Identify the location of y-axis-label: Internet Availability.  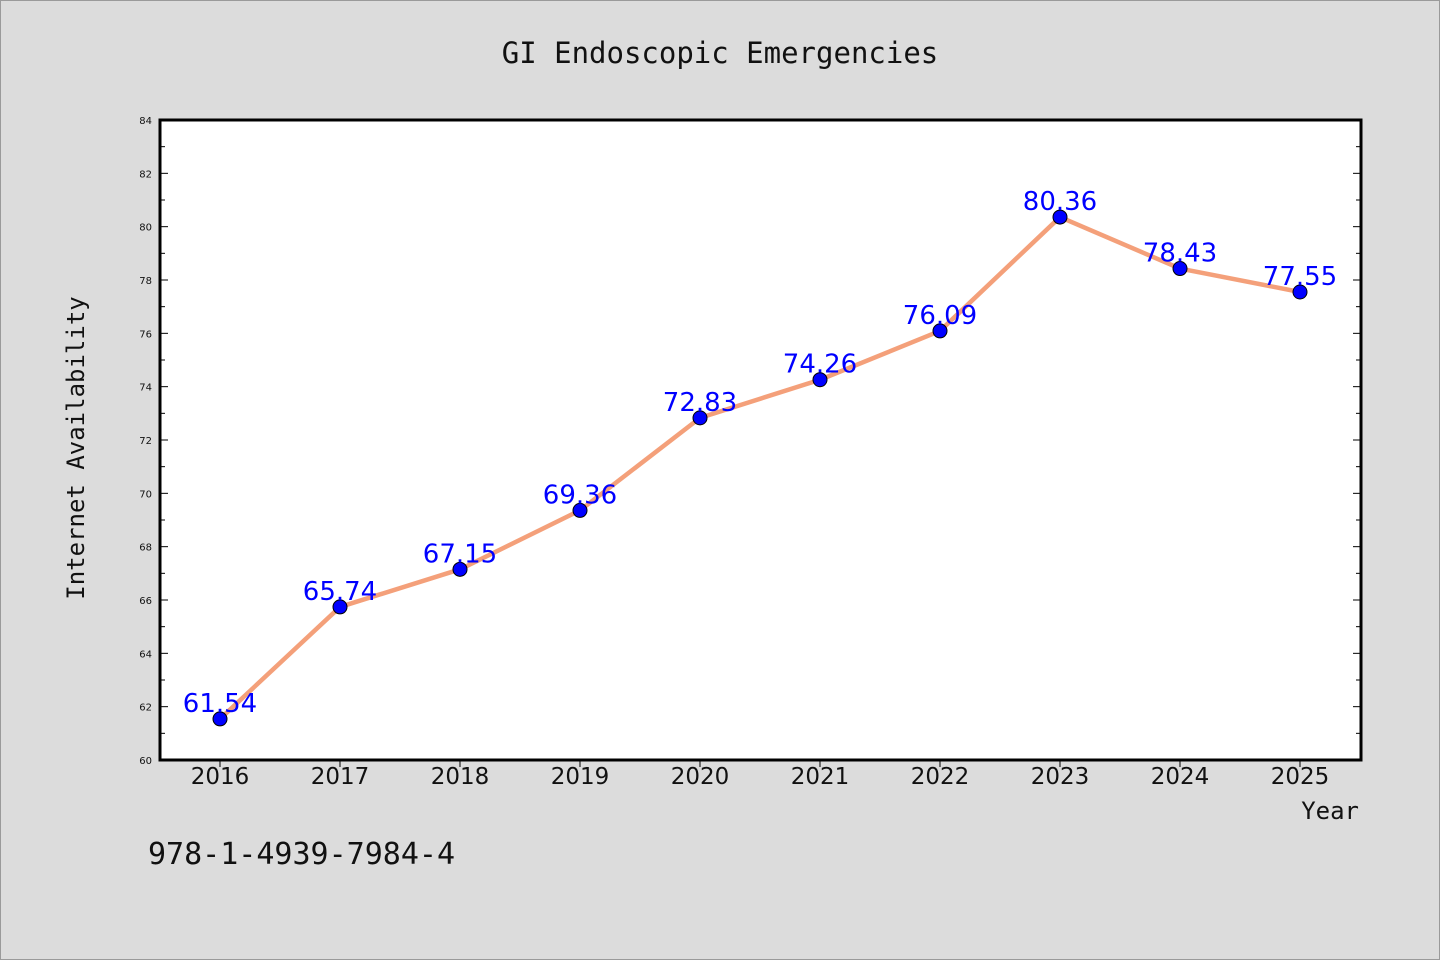
(76, 447).